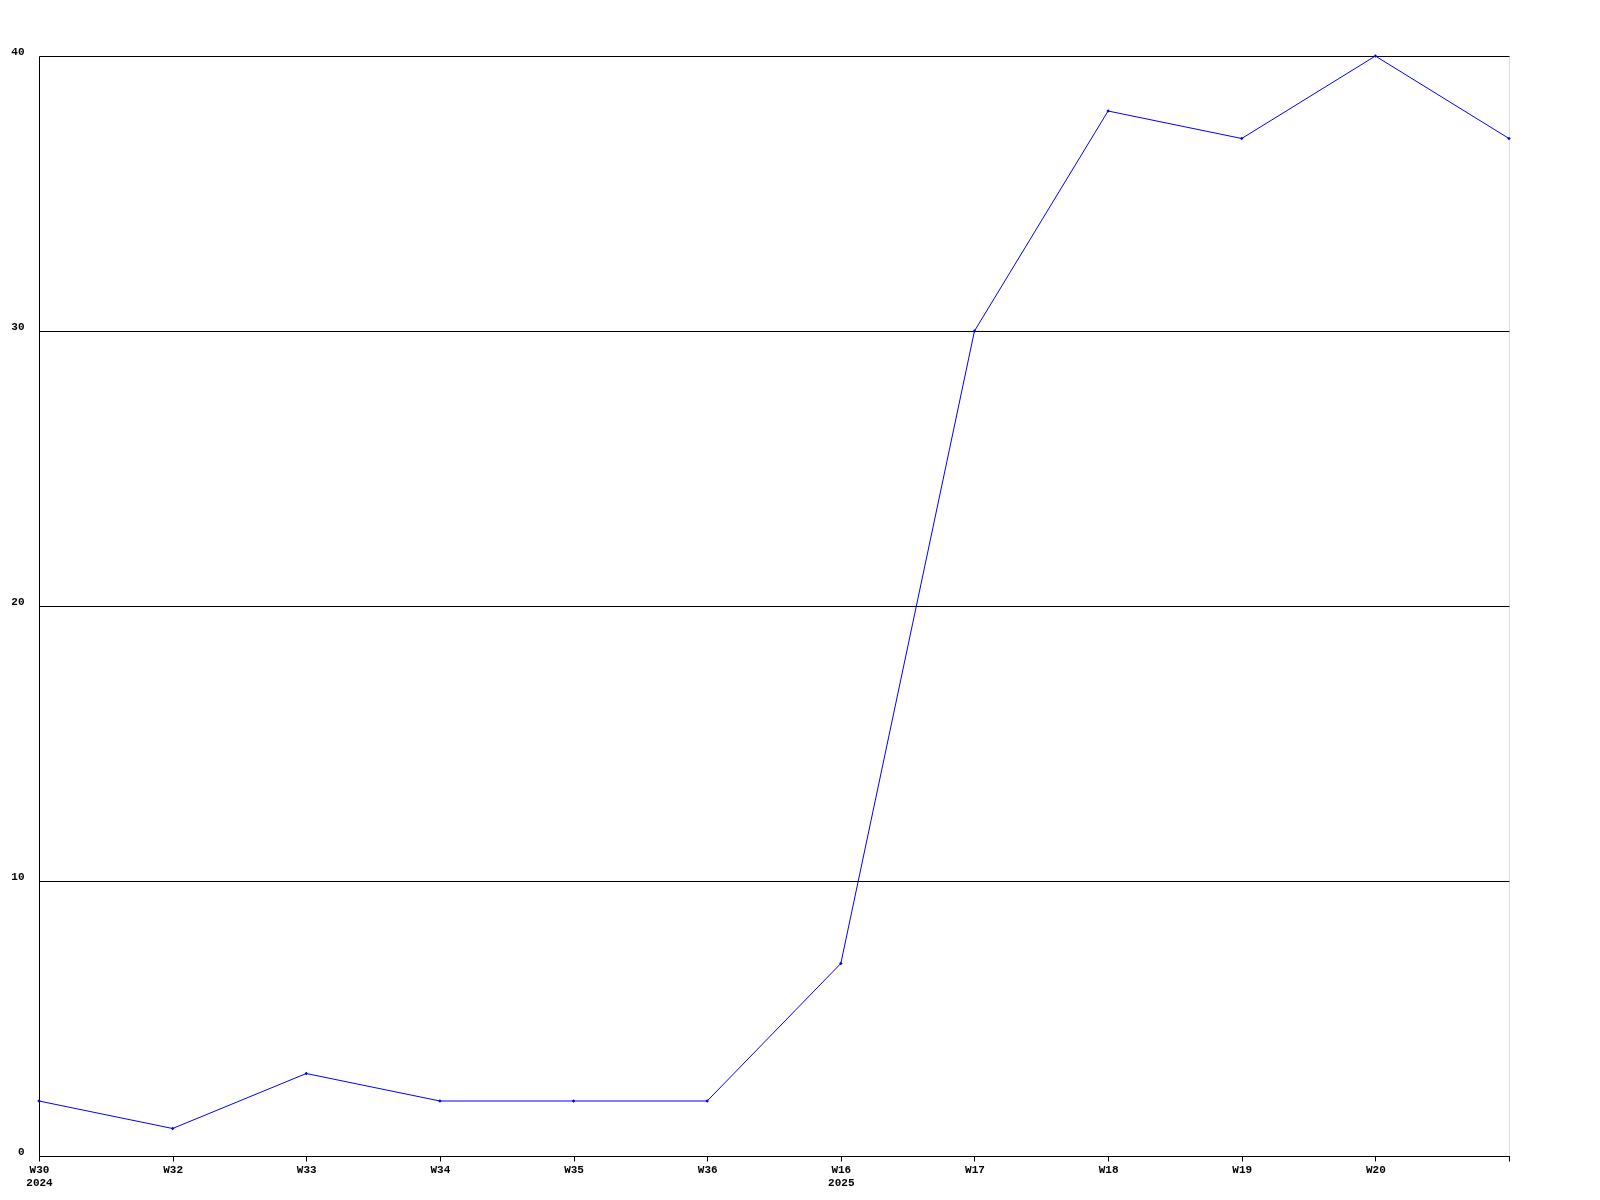 Image resolution: width=1600 pixels, height=1200 pixels. Describe the element at coordinates (18, 876) in the screenshot. I see `y-tick-label: 10` at that location.